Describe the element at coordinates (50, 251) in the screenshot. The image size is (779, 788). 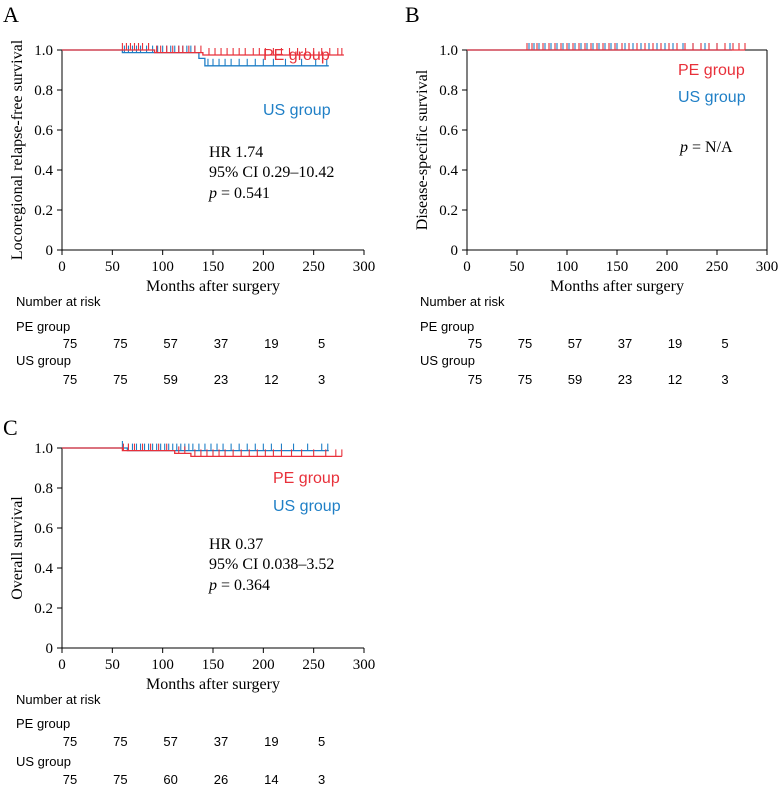
I see `y-tick-label: 0` at that location.